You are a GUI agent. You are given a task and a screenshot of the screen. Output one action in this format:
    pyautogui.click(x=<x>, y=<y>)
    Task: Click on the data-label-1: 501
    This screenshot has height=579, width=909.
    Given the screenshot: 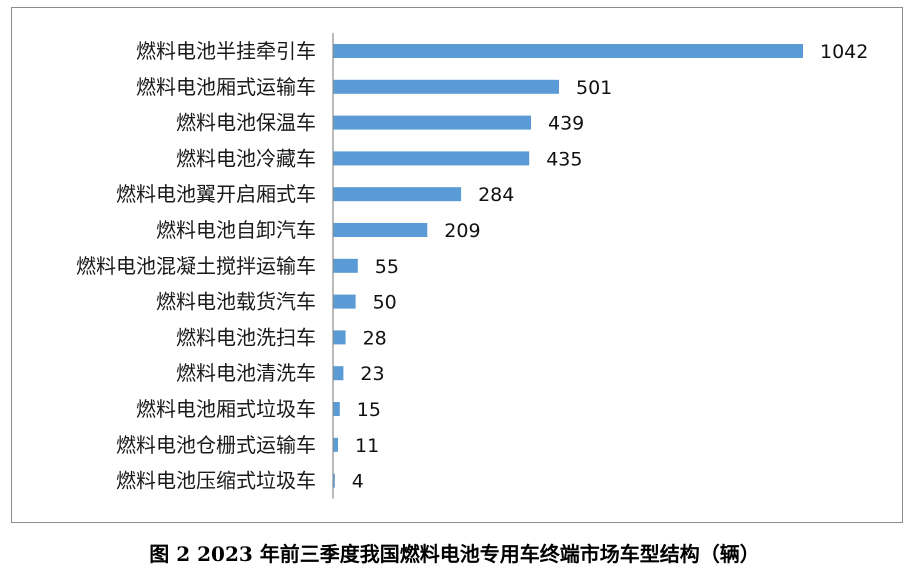 What is the action you would take?
    pyautogui.click(x=594, y=88)
    